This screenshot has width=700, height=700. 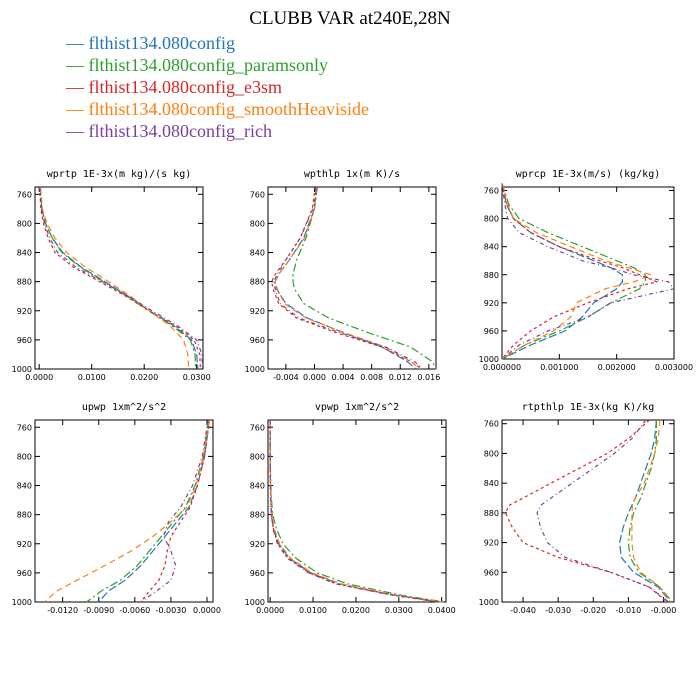 I want to click on legend-label: flthist134.080config_smoothHeaviside, so click(x=228, y=109).